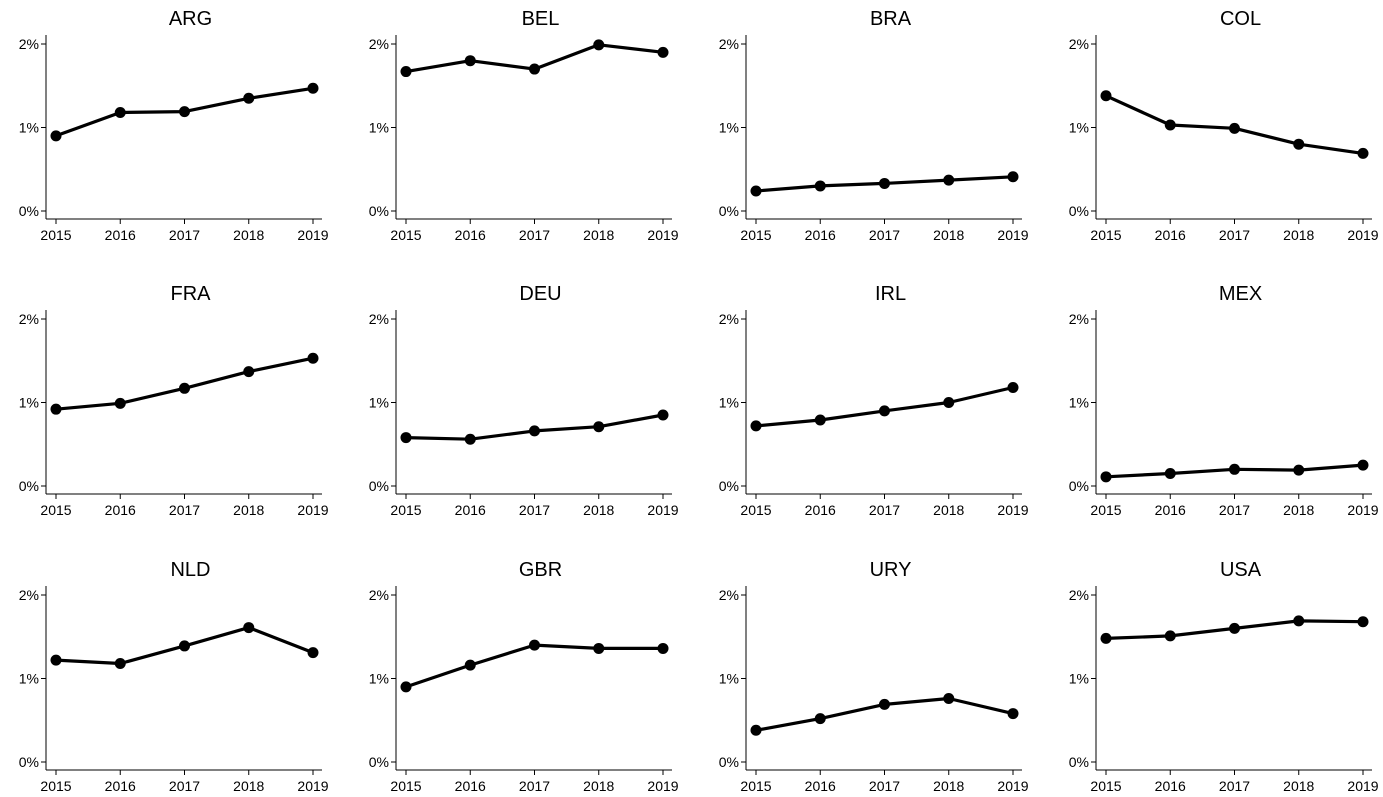 This screenshot has width=1383, height=797. Describe the element at coordinates (190, 19) in the screenshot. I see `panel-title: ARG` at that location.